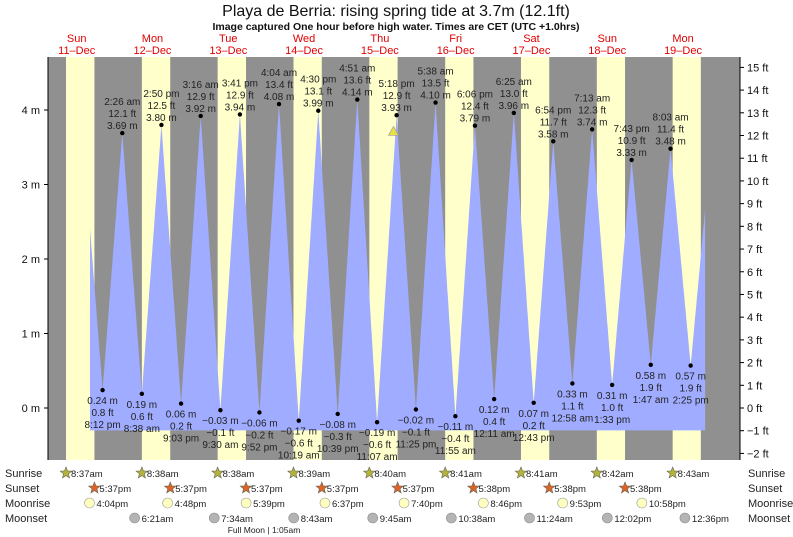 Image resolution: width=793 pixels, height=537 pixels. Describe the element at coordinates (153, 51) in the screenshot. I see `day-date: 12–Dec` at that location.